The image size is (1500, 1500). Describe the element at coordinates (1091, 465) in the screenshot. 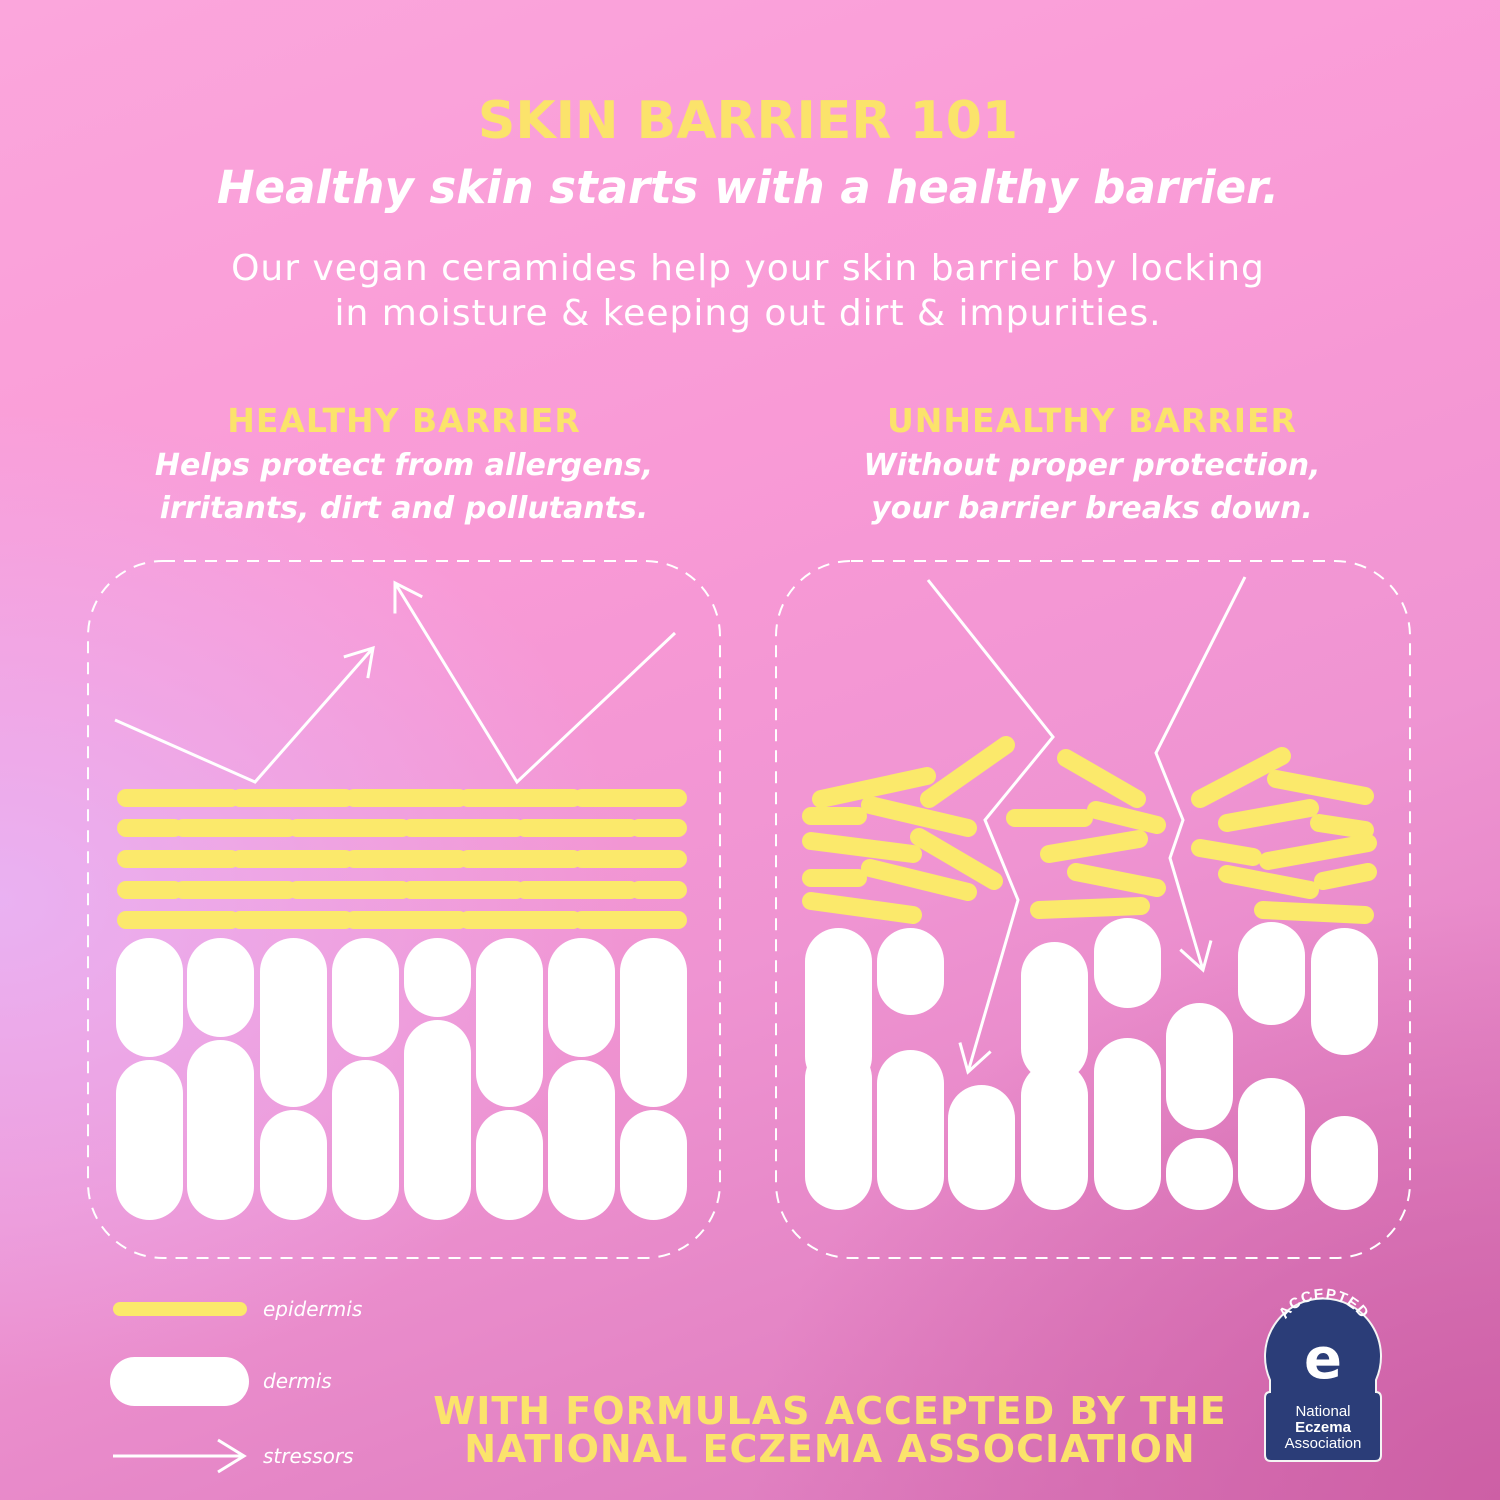

I see `unhealthy-desc-1: Without proper protection,` at that location.